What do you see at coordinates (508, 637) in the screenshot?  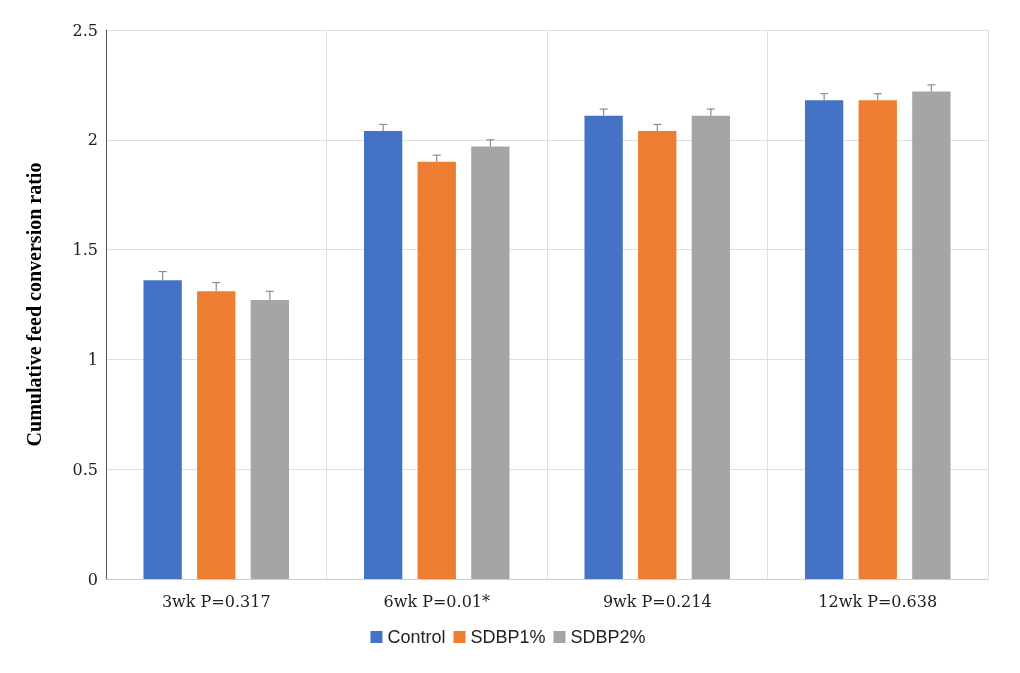 I see `legend-label: SDBP1%` at bounding box center [508, 637].